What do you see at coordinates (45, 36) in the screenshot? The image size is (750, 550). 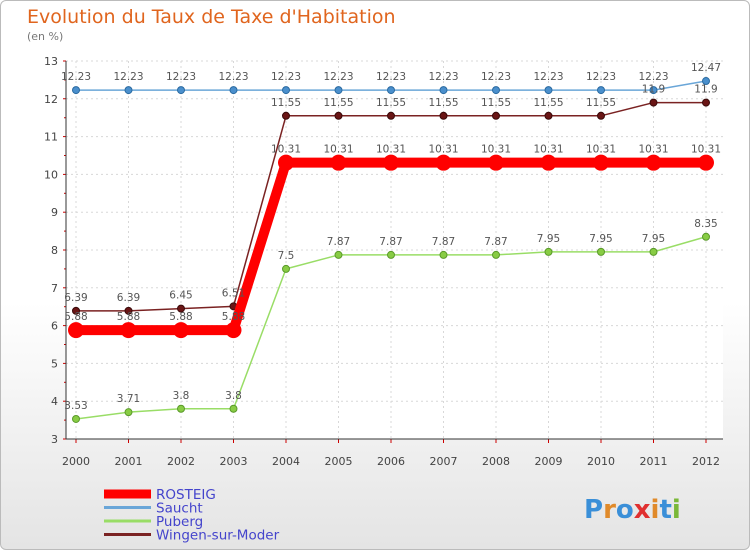 I see `chart-unit: (en %)` at bounding box center [45, 36].